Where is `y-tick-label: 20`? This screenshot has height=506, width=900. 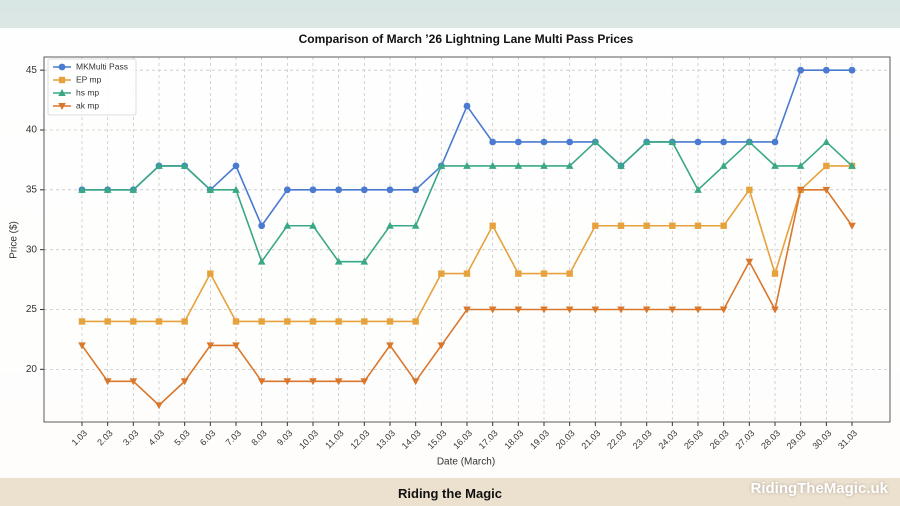 y-tick-label: 20 is located at coordinates (32, 369).